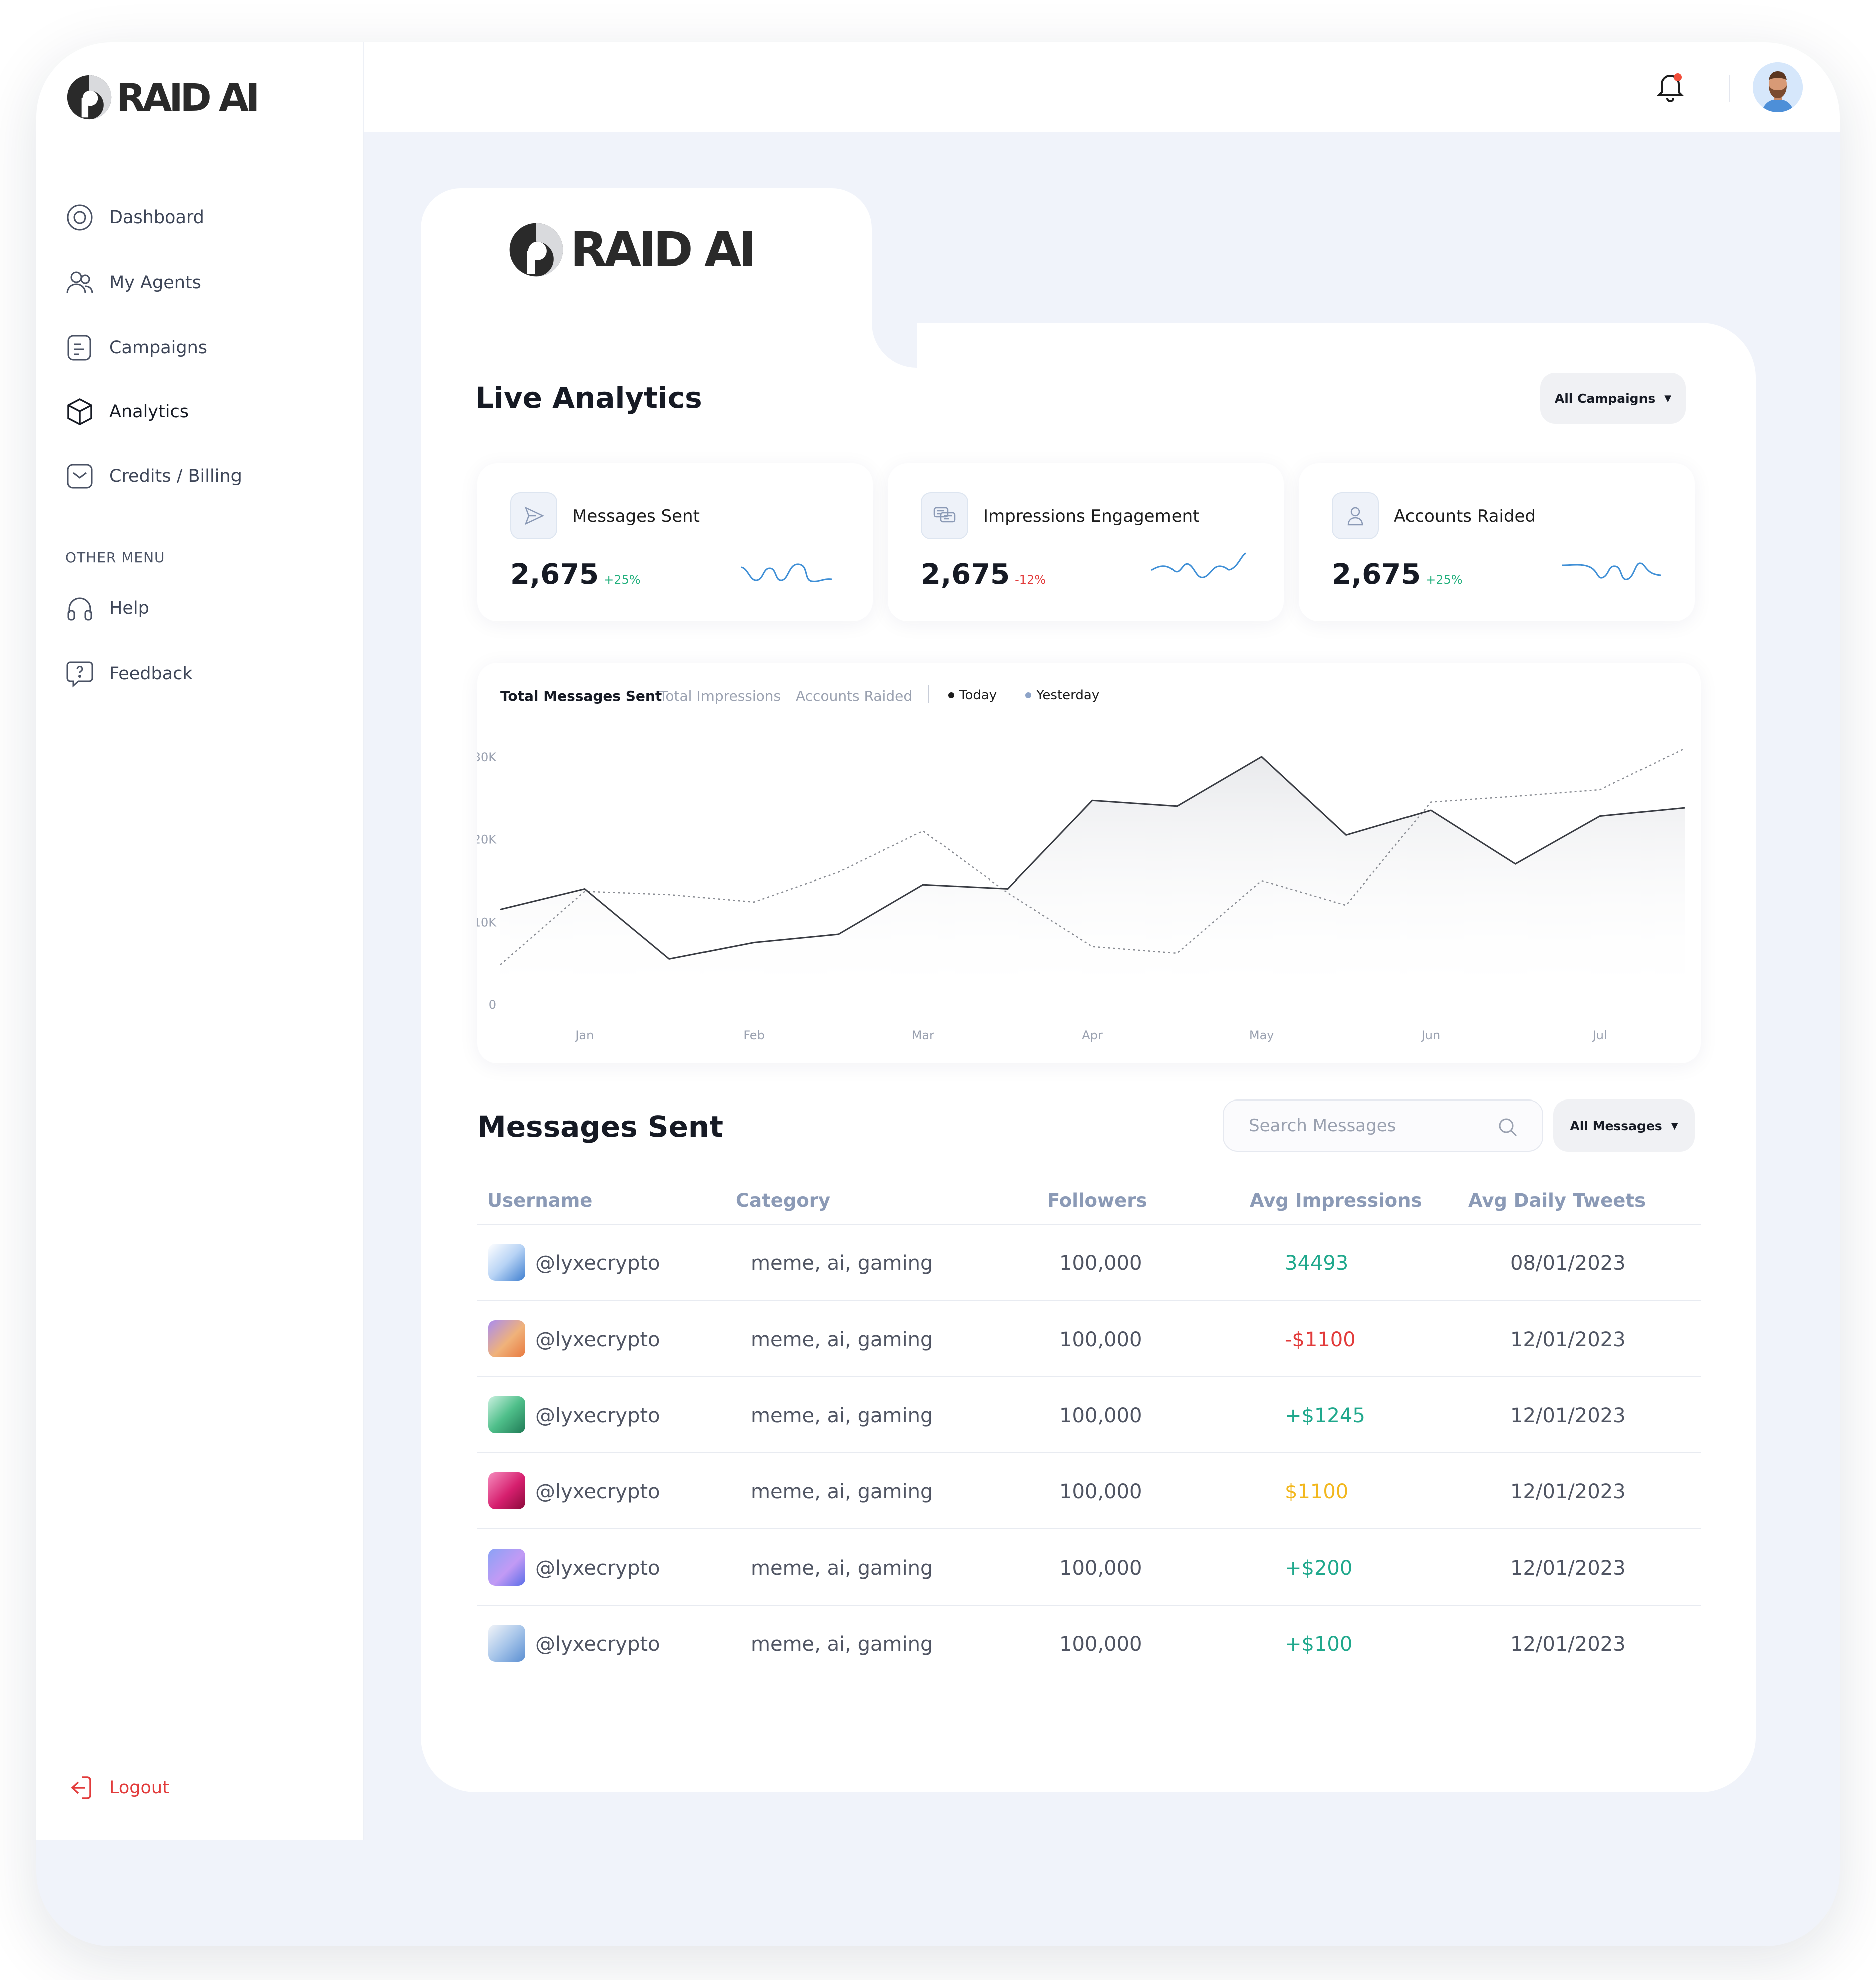 The image size is (1876, 1980). Describe the element at coordinates (783, 1201) in the screenshot. I see `column-header-category: Category` at that location.